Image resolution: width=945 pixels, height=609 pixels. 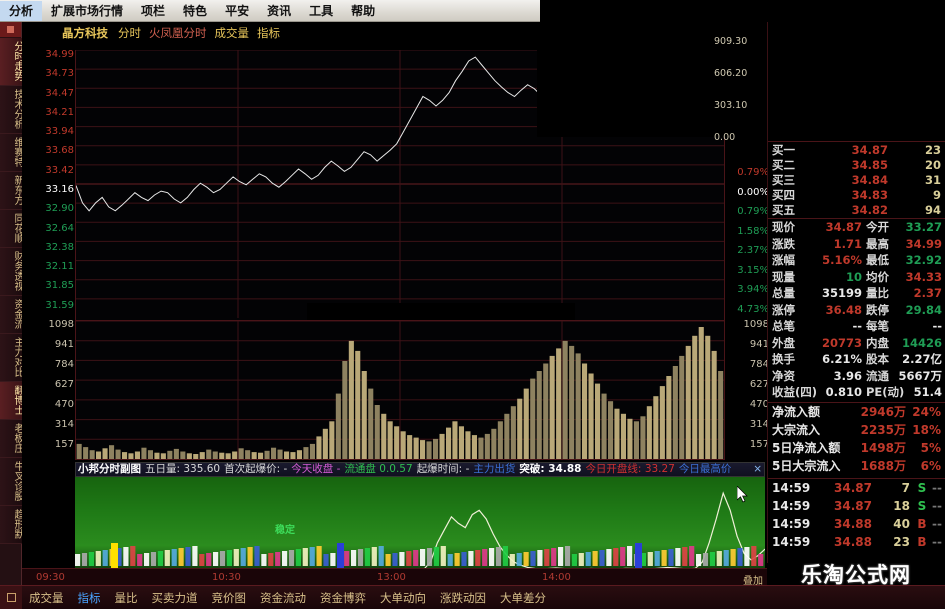 I want to click on bottom-tab-8: 涨跌动因, so click(x=463, y=597).